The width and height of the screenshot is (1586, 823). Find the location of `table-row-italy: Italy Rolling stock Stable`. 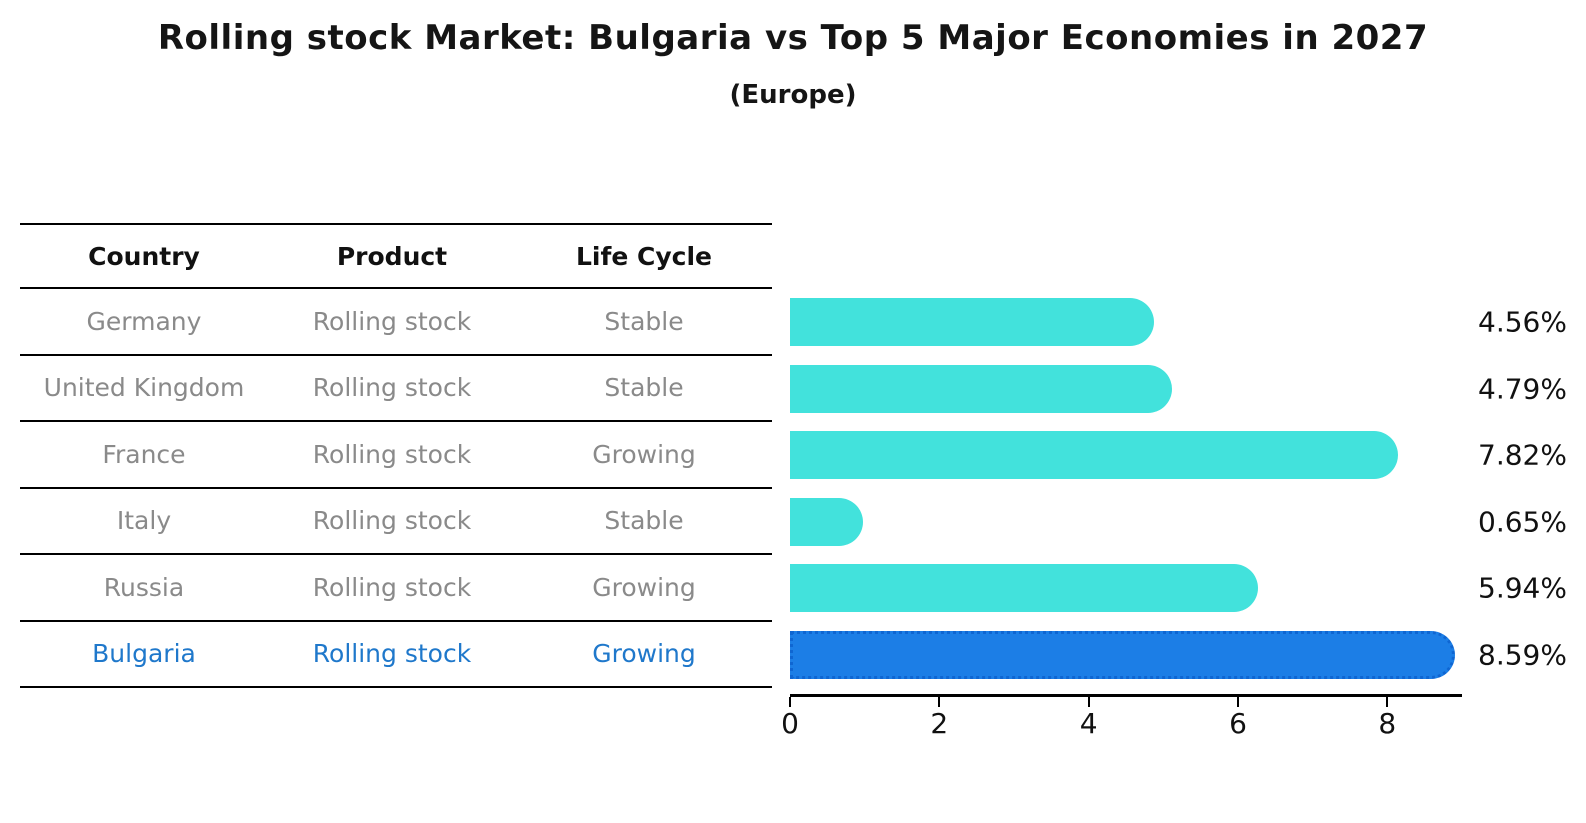

table-row-italy: Italy Rolling stock Stable is located at coordinates (396, 522).